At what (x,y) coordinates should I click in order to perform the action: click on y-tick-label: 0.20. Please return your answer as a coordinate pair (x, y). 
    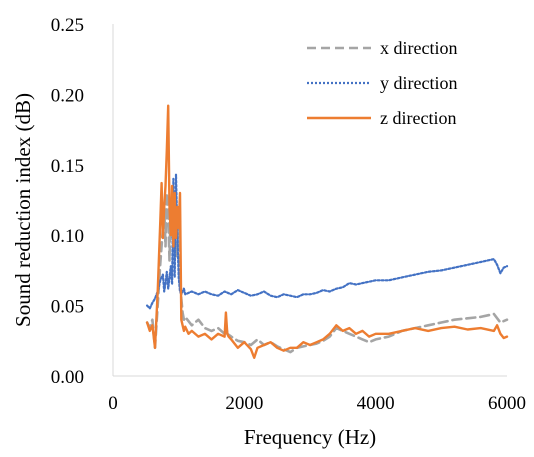
    Looking at the image, I should click on (67, 95).